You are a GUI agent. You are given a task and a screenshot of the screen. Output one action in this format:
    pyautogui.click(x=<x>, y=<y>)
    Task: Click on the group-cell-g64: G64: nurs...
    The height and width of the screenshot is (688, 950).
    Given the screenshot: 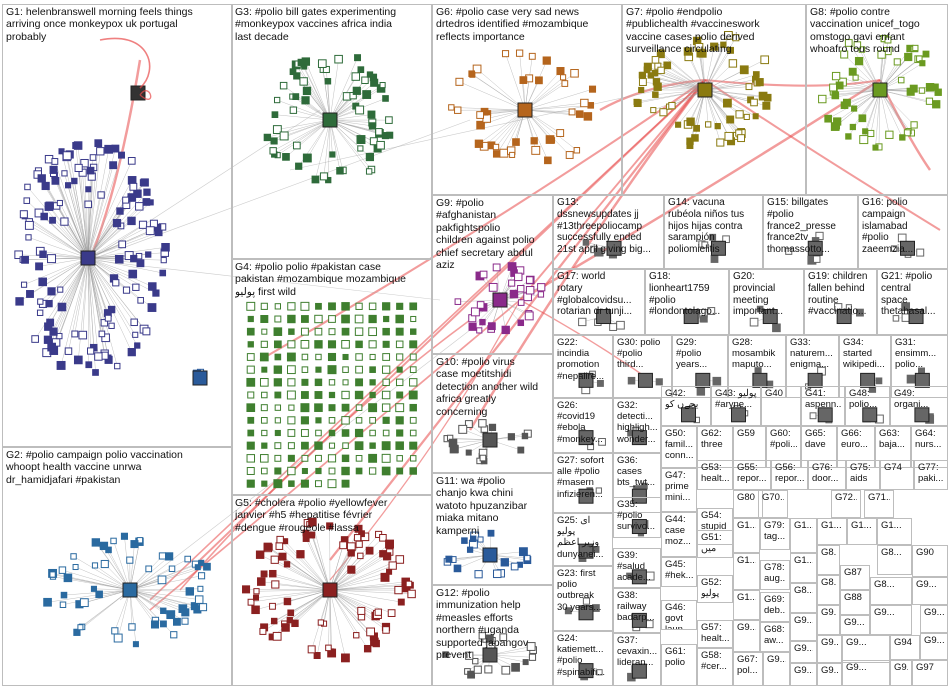 What is the action you would take?
    pyautogui.click(x=929, y=447)
    